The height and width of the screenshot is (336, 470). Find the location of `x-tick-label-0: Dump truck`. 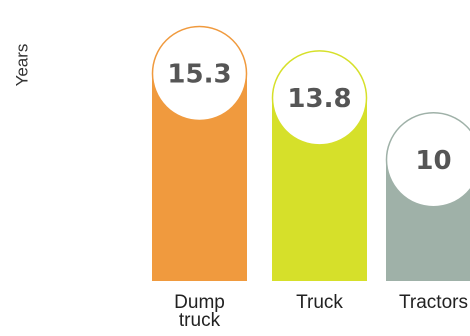

x-tick-label-0: Dump truck is located at coordinates (199, 311).